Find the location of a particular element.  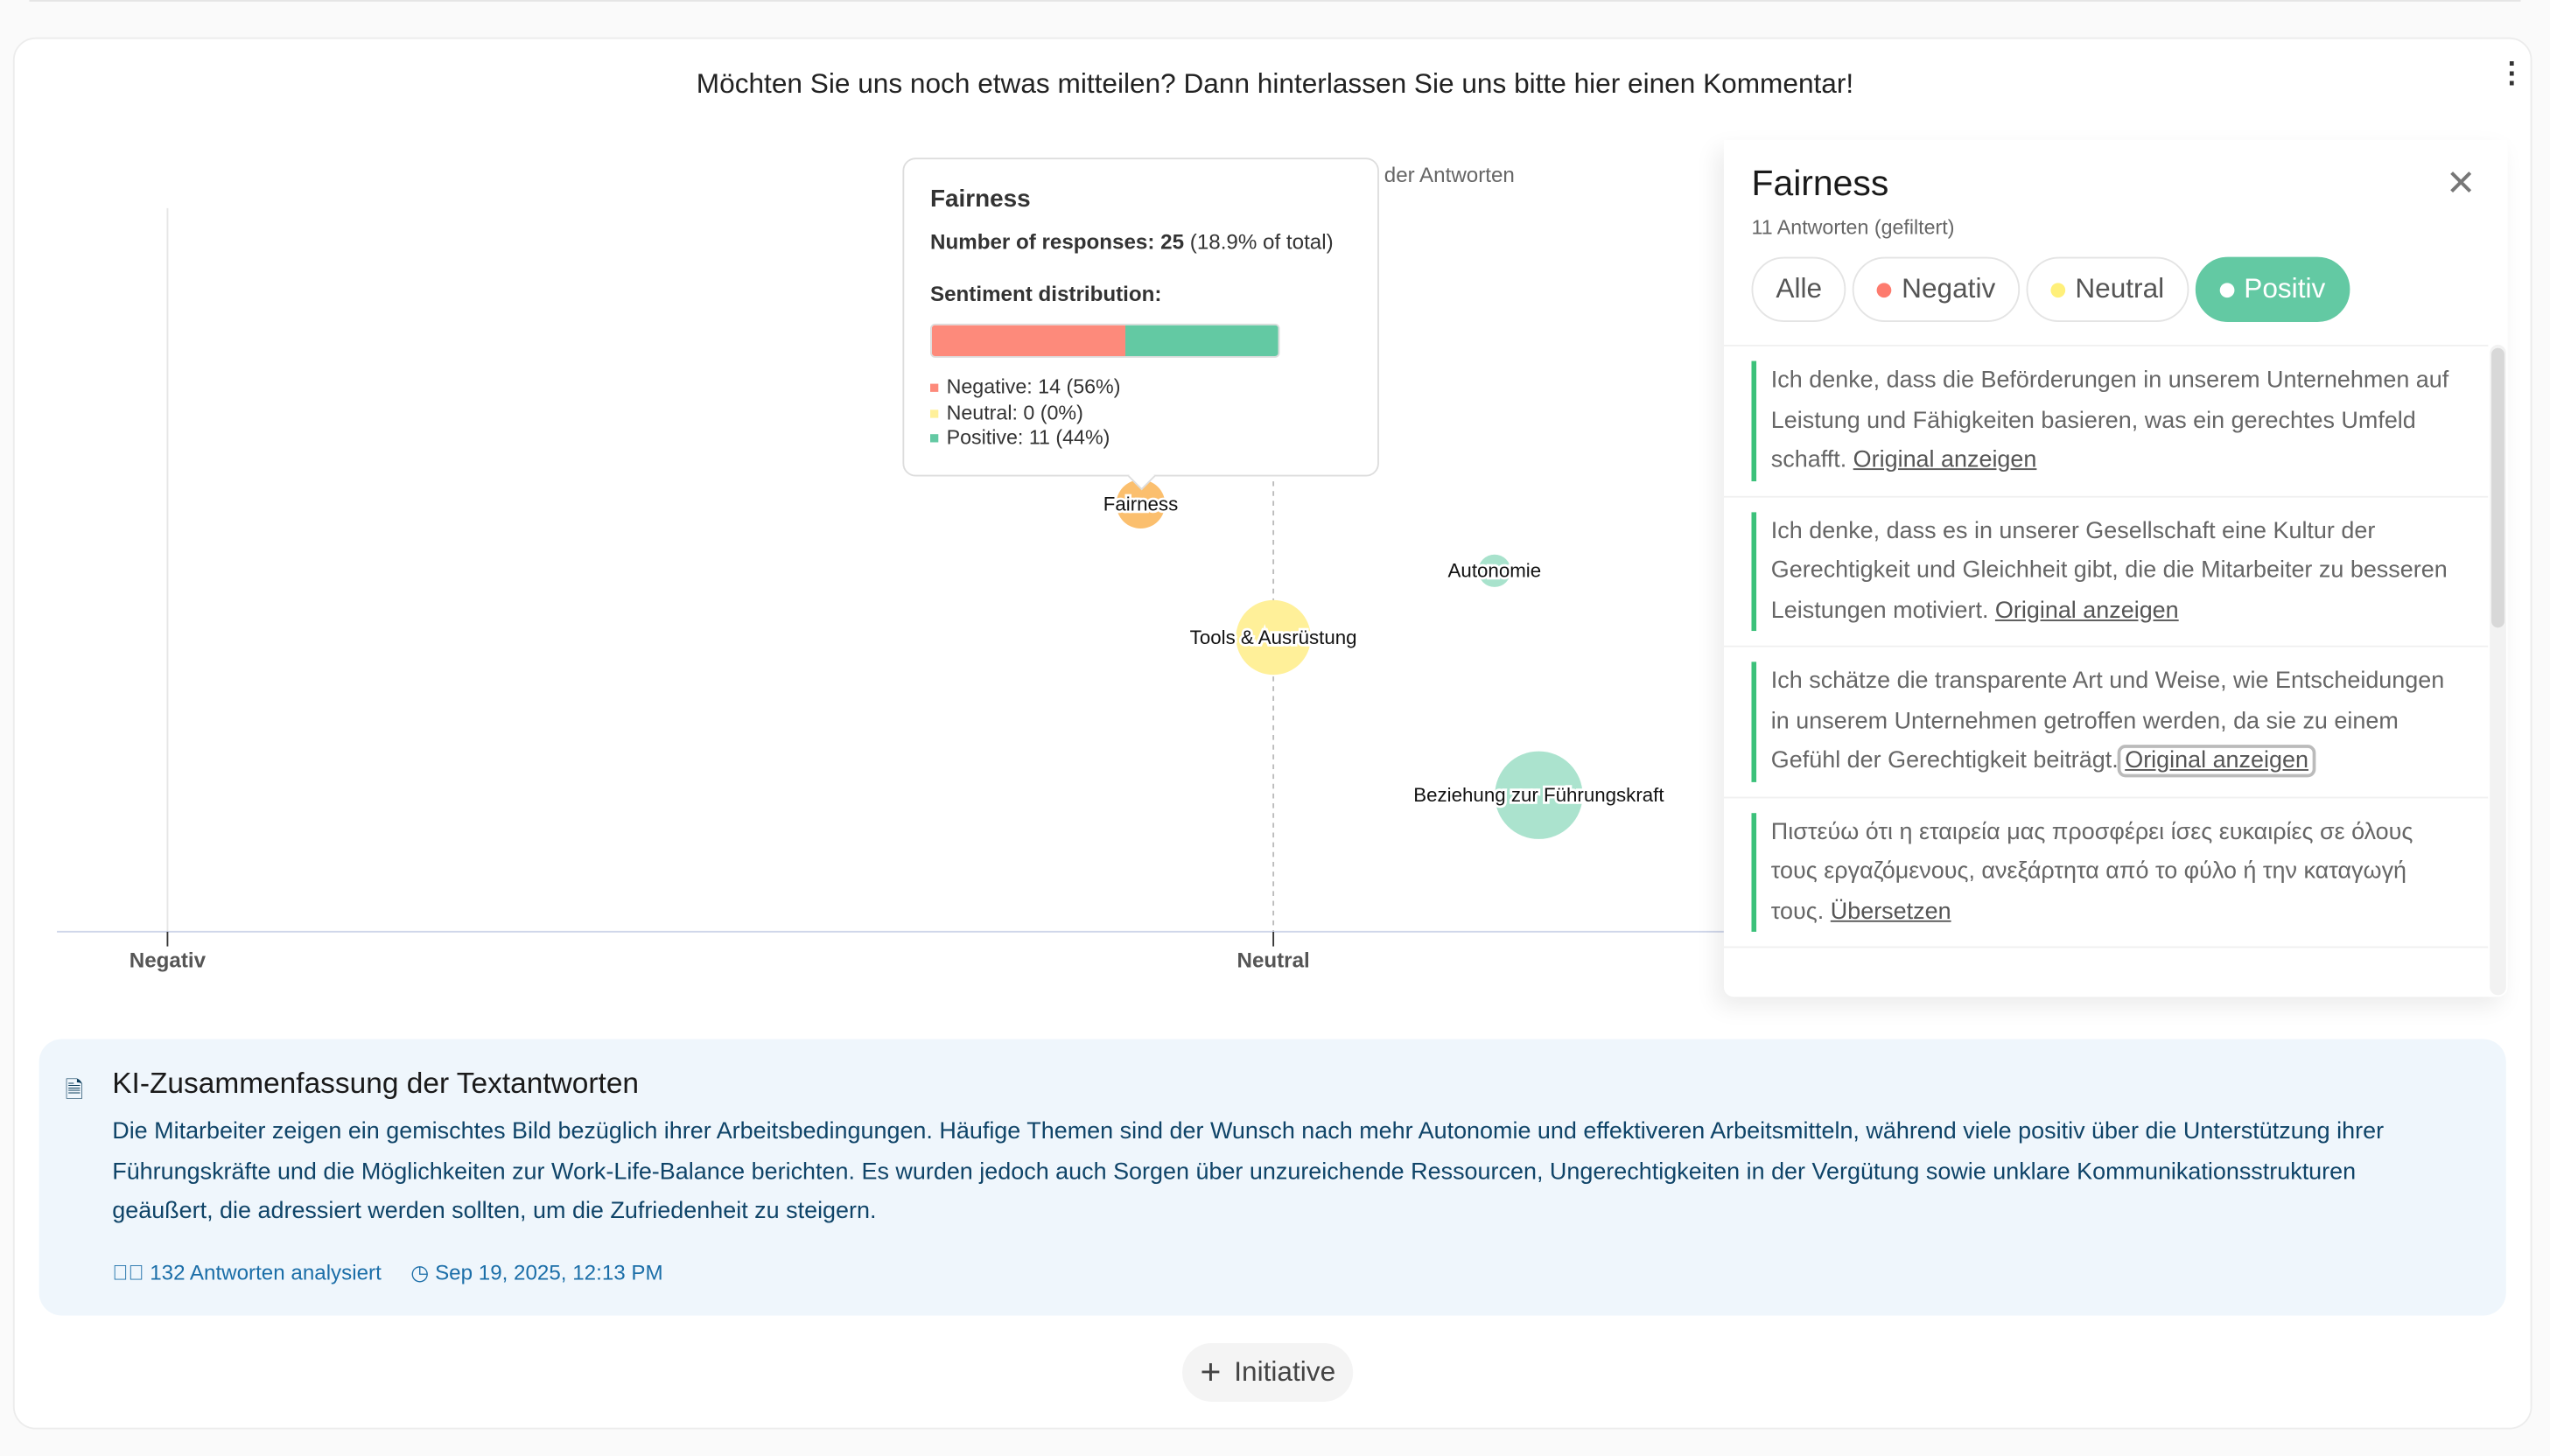

filter-label: Positiv is located at coordinates (2285, 288).